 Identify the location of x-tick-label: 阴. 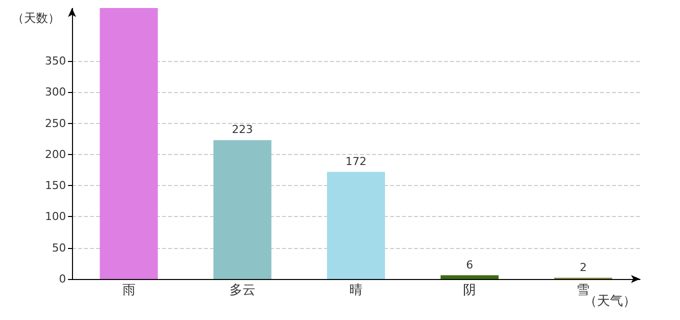
(469, 290).